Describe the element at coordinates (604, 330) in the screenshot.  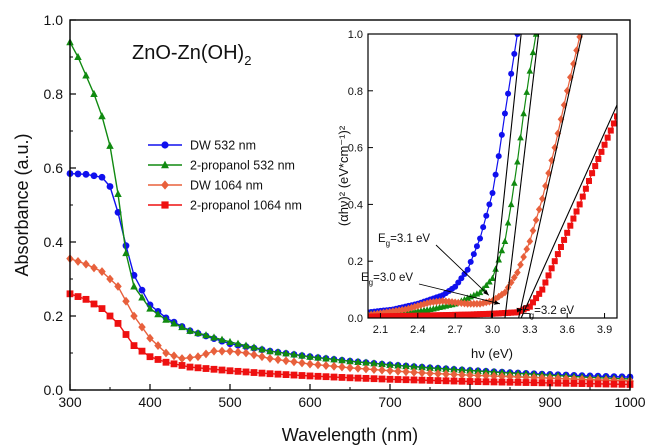
I see `inset-x-tick-label: 3.9` at that location.